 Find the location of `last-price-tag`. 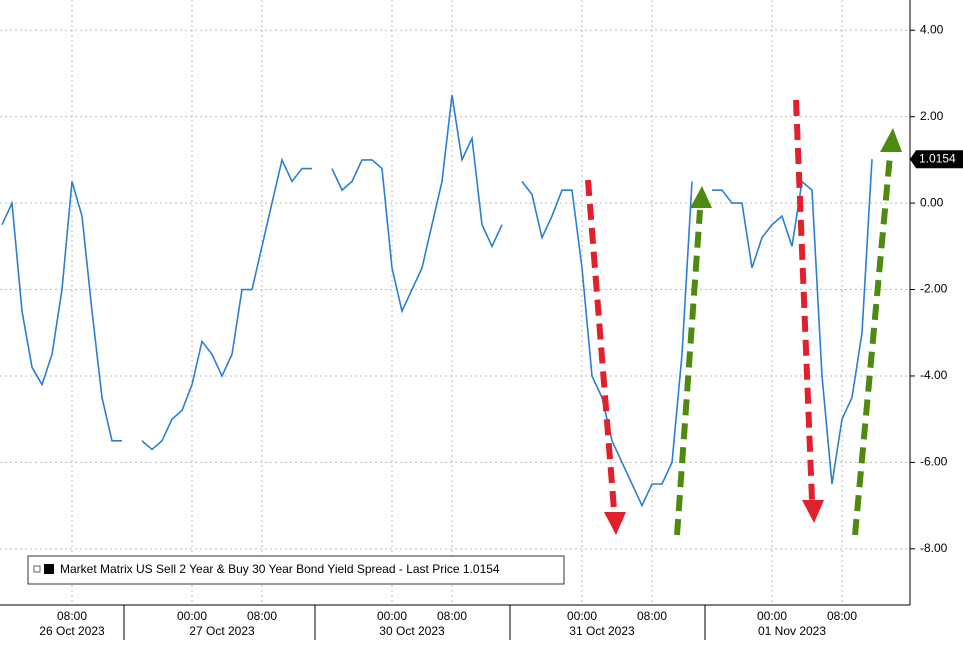

last-price-tag is located at coordinates (936, 159).